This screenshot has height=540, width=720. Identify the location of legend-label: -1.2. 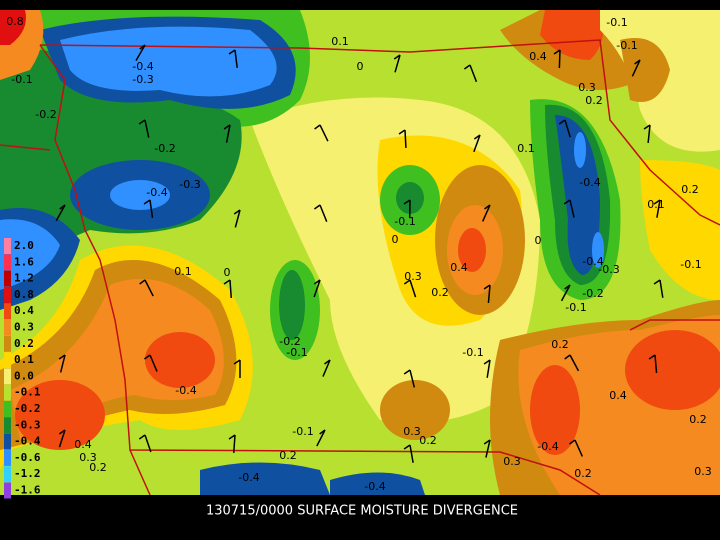
(27, 473).